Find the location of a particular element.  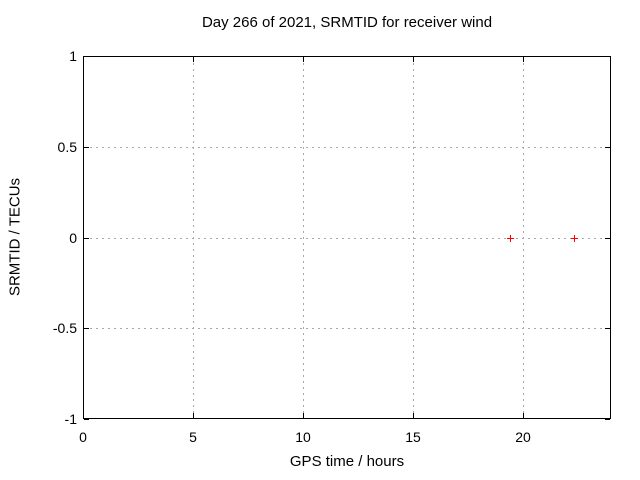

x-axis-label: GPS time / hours is located at coordinates (347, 461).